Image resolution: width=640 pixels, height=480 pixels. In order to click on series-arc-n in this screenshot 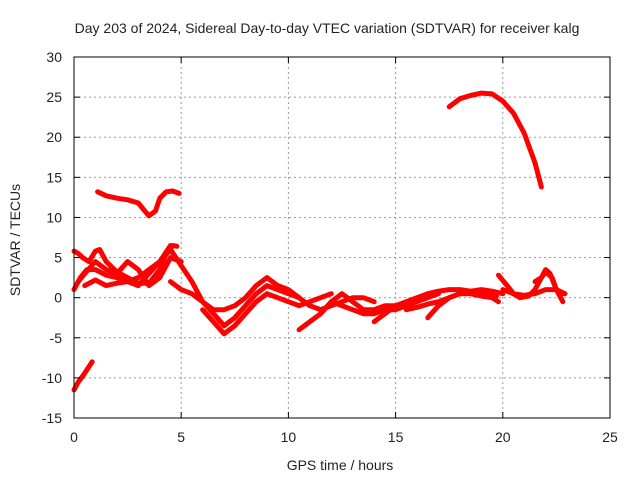, I will do `click(465, 304)`.